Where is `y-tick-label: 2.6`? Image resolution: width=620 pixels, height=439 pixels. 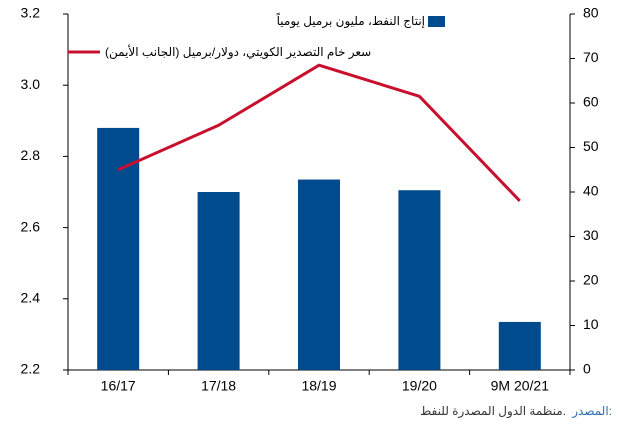
y-tick-label: 2.6 is located at coordinates (31, 226).